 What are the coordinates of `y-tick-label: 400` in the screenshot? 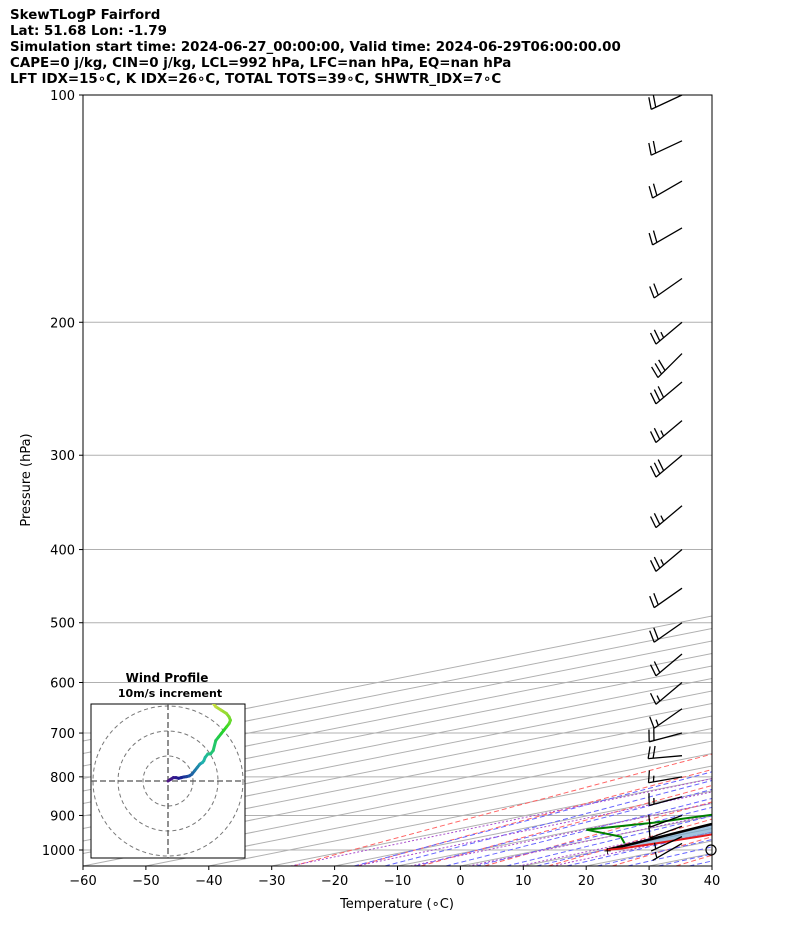 It's located at (62, 551).